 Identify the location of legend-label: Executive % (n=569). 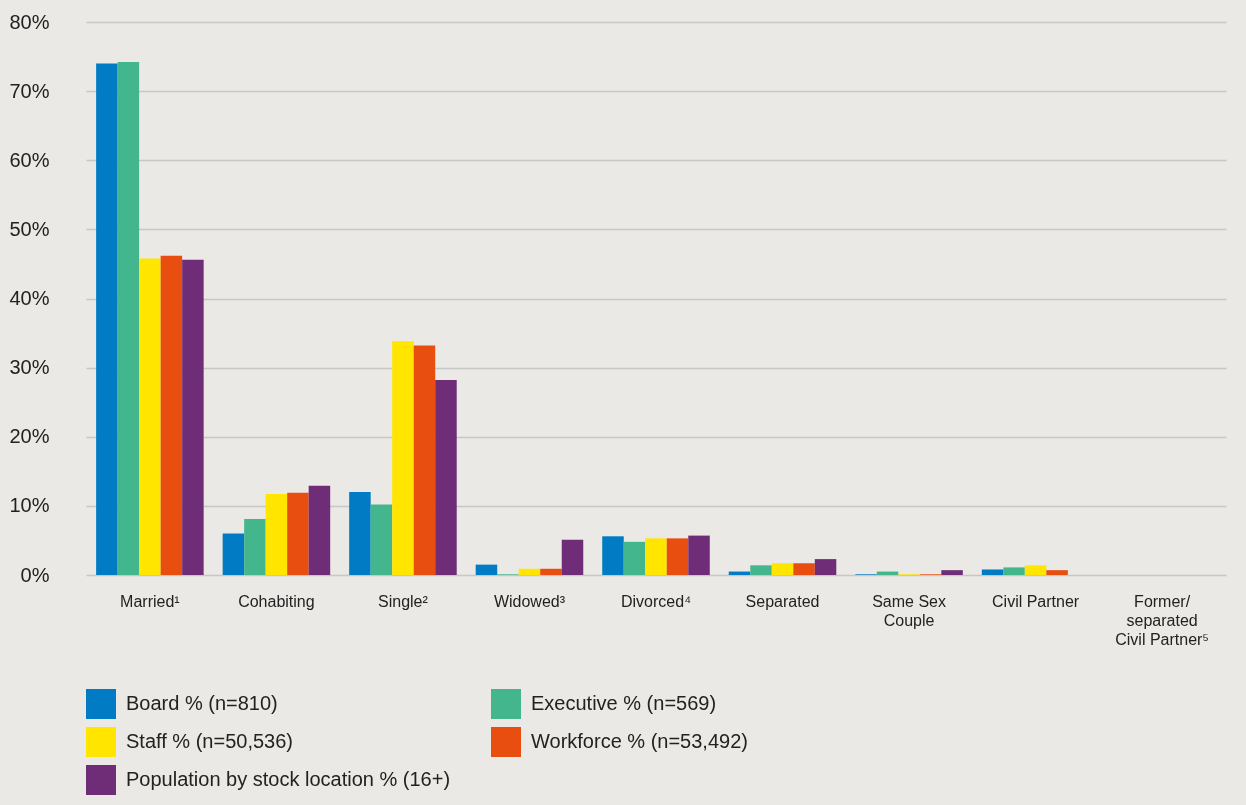
(624, 703).